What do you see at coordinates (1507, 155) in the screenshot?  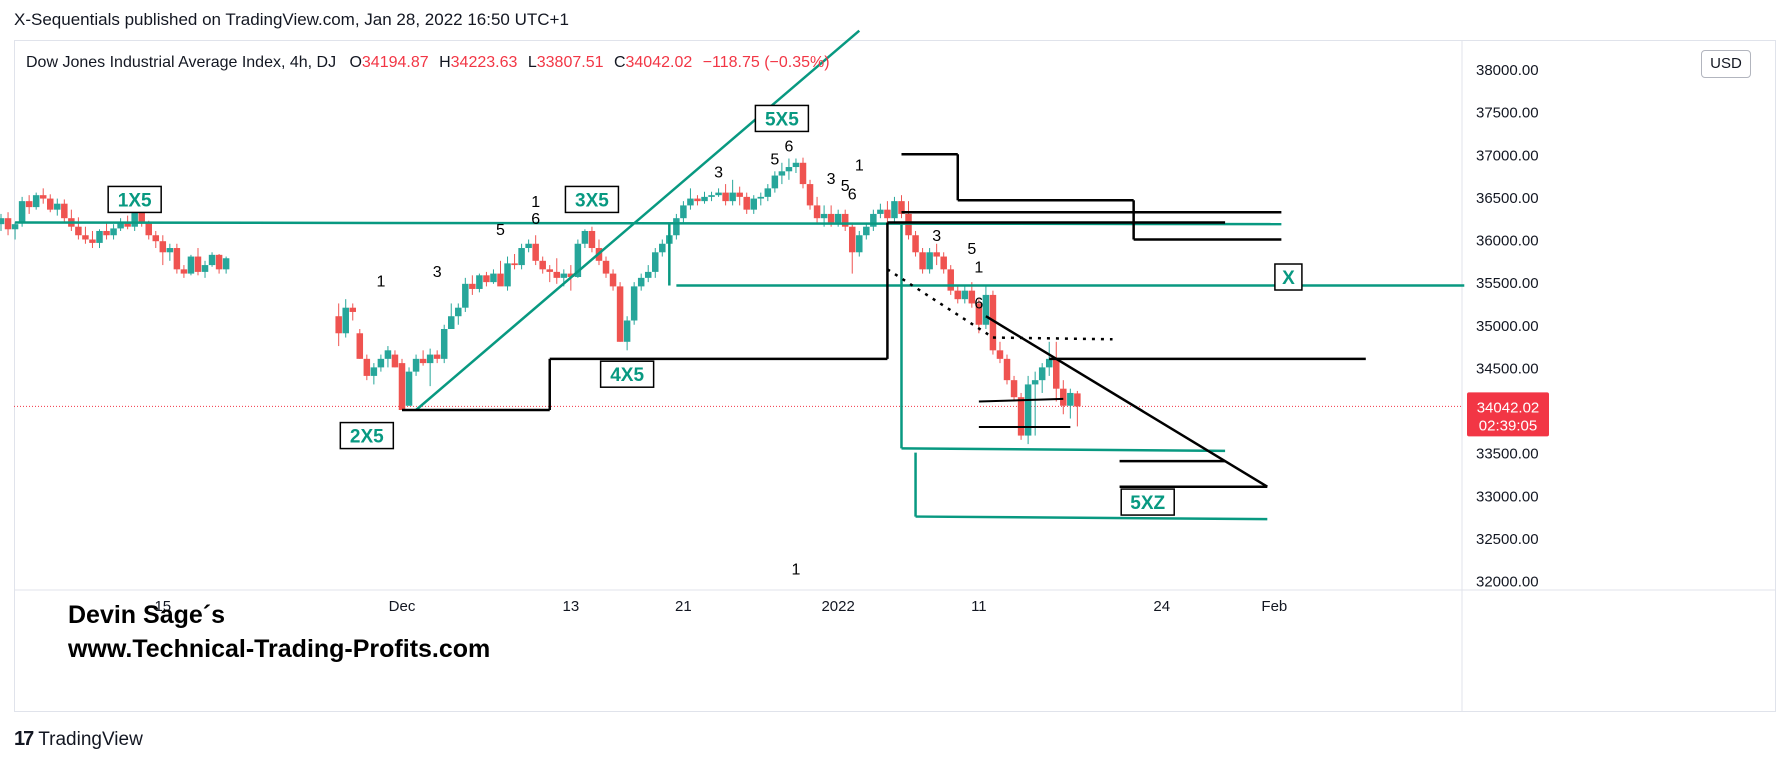 I see `y-tick-label: 37000.00` at bounding box center [1507, 155].